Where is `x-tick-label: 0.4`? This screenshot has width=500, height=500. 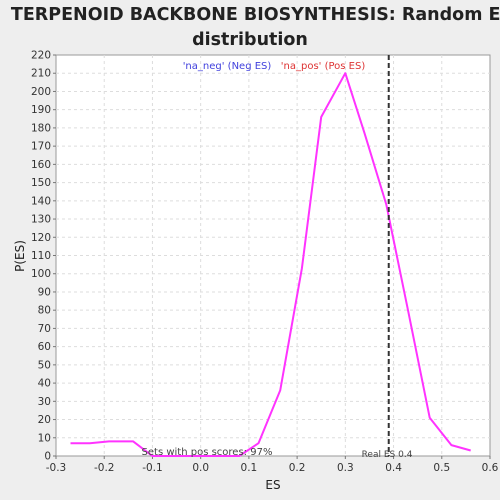 x-tick-label: 0.4 is located at coordinates (393, 468).